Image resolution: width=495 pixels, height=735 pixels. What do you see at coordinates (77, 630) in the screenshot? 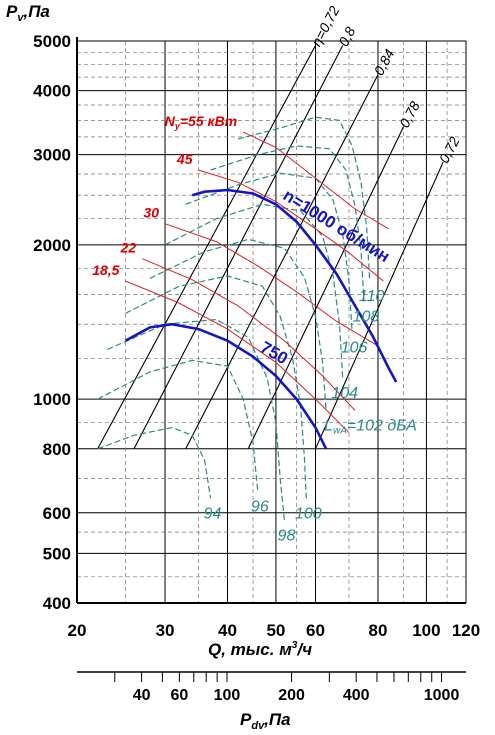
I see `x-tick-label: 20` at bounding box center [77, 630].